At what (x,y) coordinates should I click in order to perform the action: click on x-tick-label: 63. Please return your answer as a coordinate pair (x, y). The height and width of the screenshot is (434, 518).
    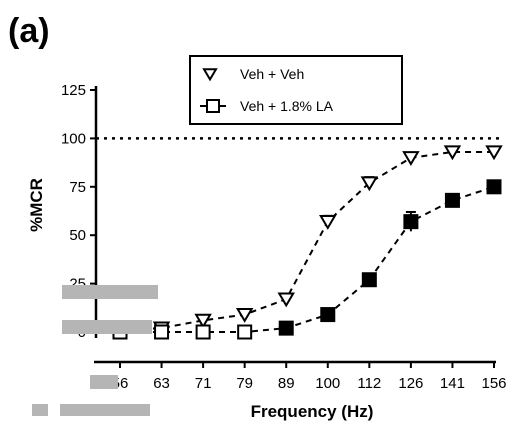
    Looking at the image, I should click on (161, 383).